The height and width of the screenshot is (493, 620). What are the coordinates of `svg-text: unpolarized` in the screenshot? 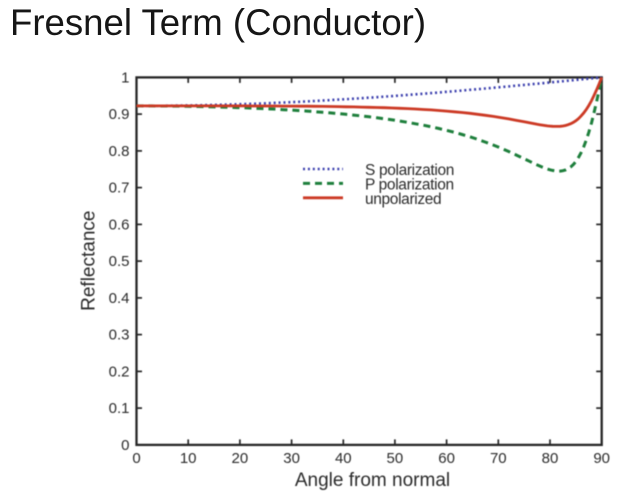 It's located at (403, 199).